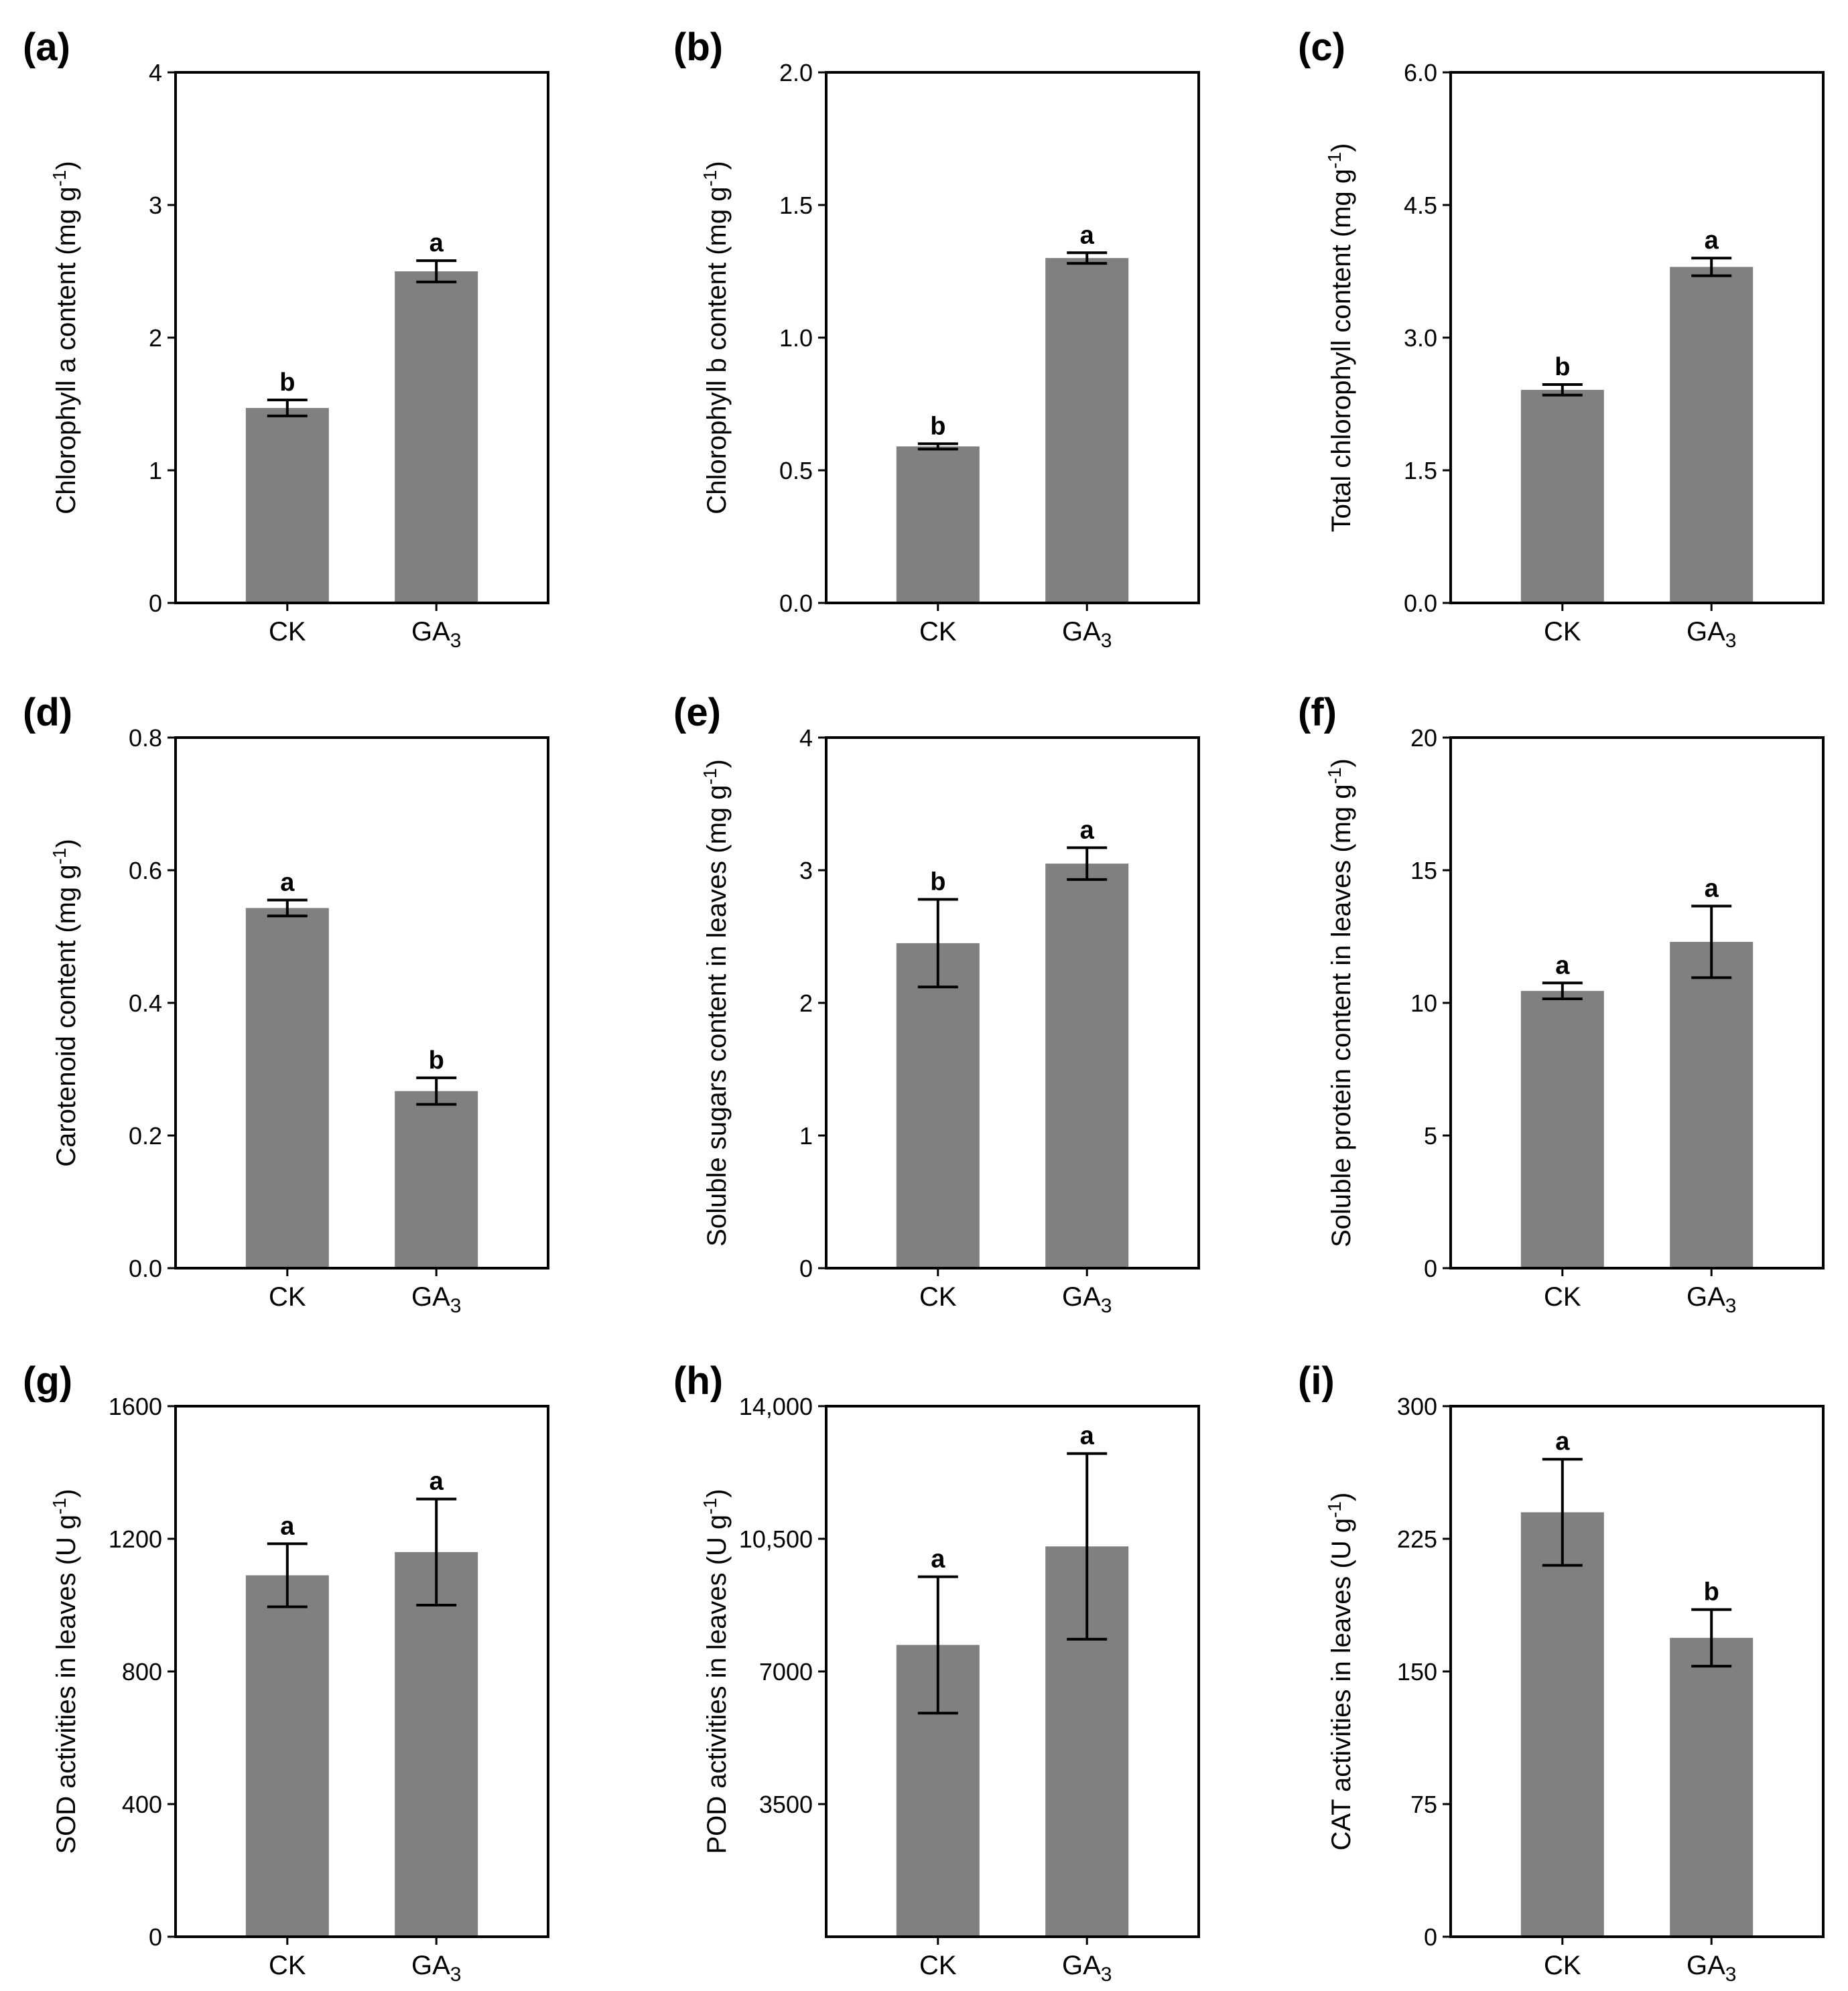 The height and width of the screenshot is (1991, 1848). I want to click on y-axis-label: Carotenoid content (mg g-1), so click(65, 1003).